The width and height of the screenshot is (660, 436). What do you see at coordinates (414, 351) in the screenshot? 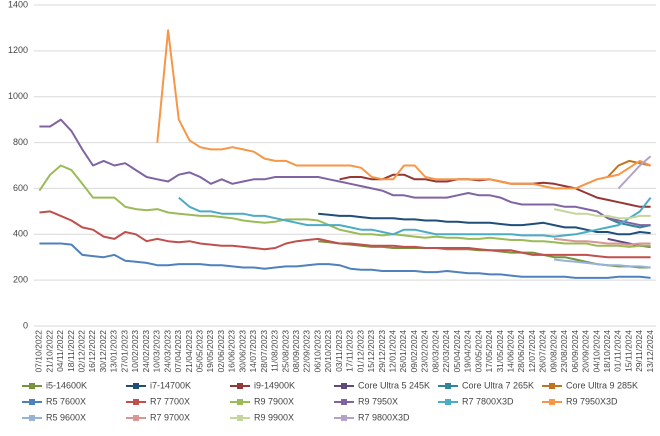
I see `x-tick-label: 09/02/2024` at bounding box center [414, 351].